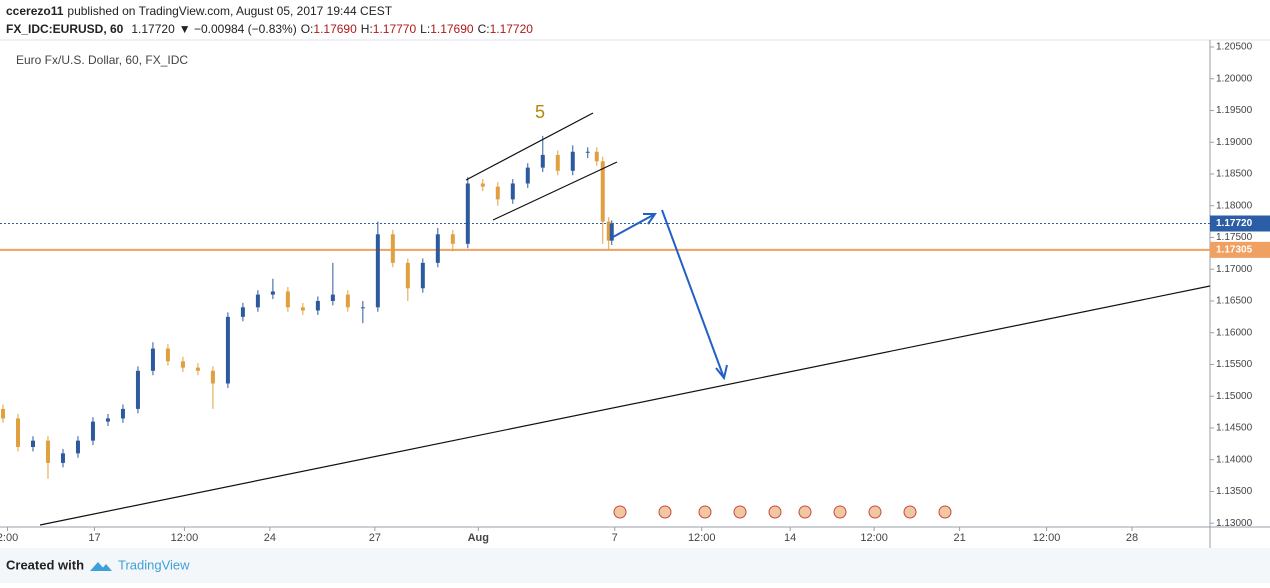 Image resolution: width=1270 pixels, height=588 pixels. I want to click on y-tick-label: 1.16500, so click(1234, 301).